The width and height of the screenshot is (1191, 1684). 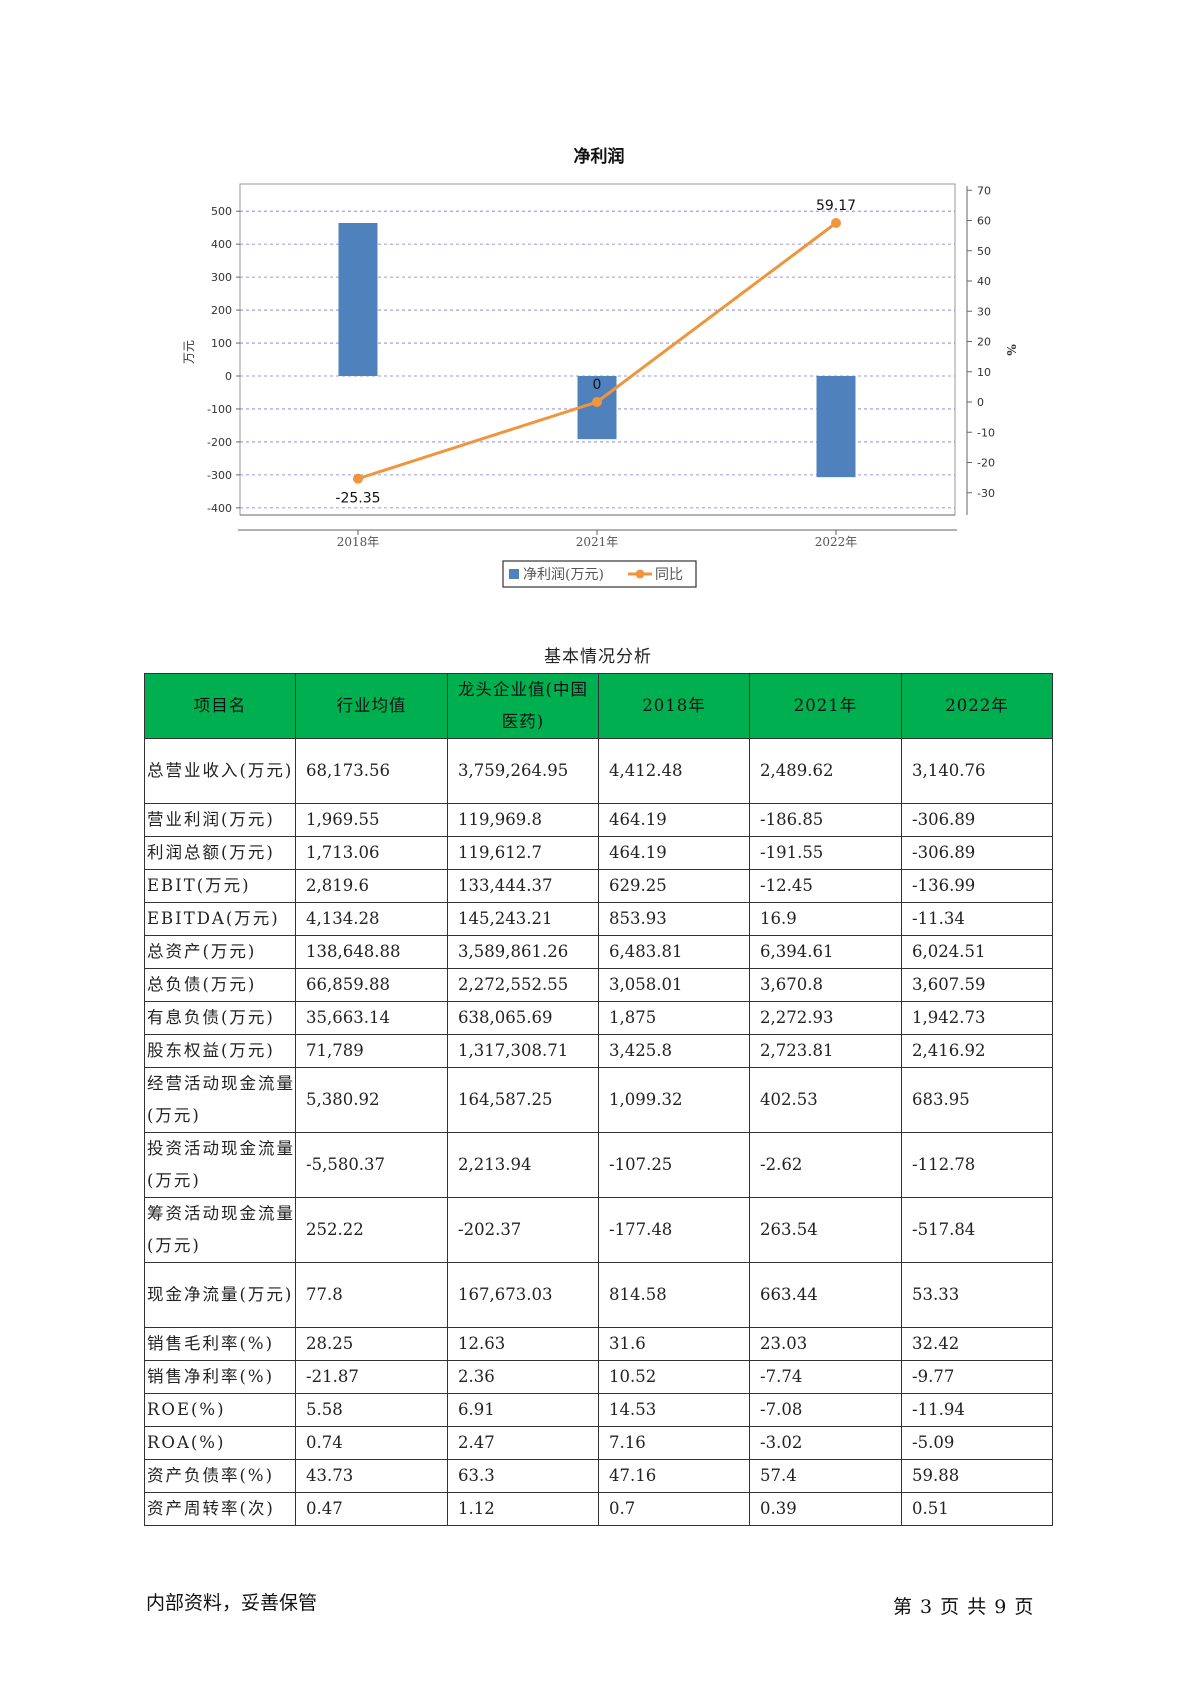 What do you see at coordinates (977, 1509) in the screenshot?
I see `table-cell: 0.51` at bounding box center [977, 1509].